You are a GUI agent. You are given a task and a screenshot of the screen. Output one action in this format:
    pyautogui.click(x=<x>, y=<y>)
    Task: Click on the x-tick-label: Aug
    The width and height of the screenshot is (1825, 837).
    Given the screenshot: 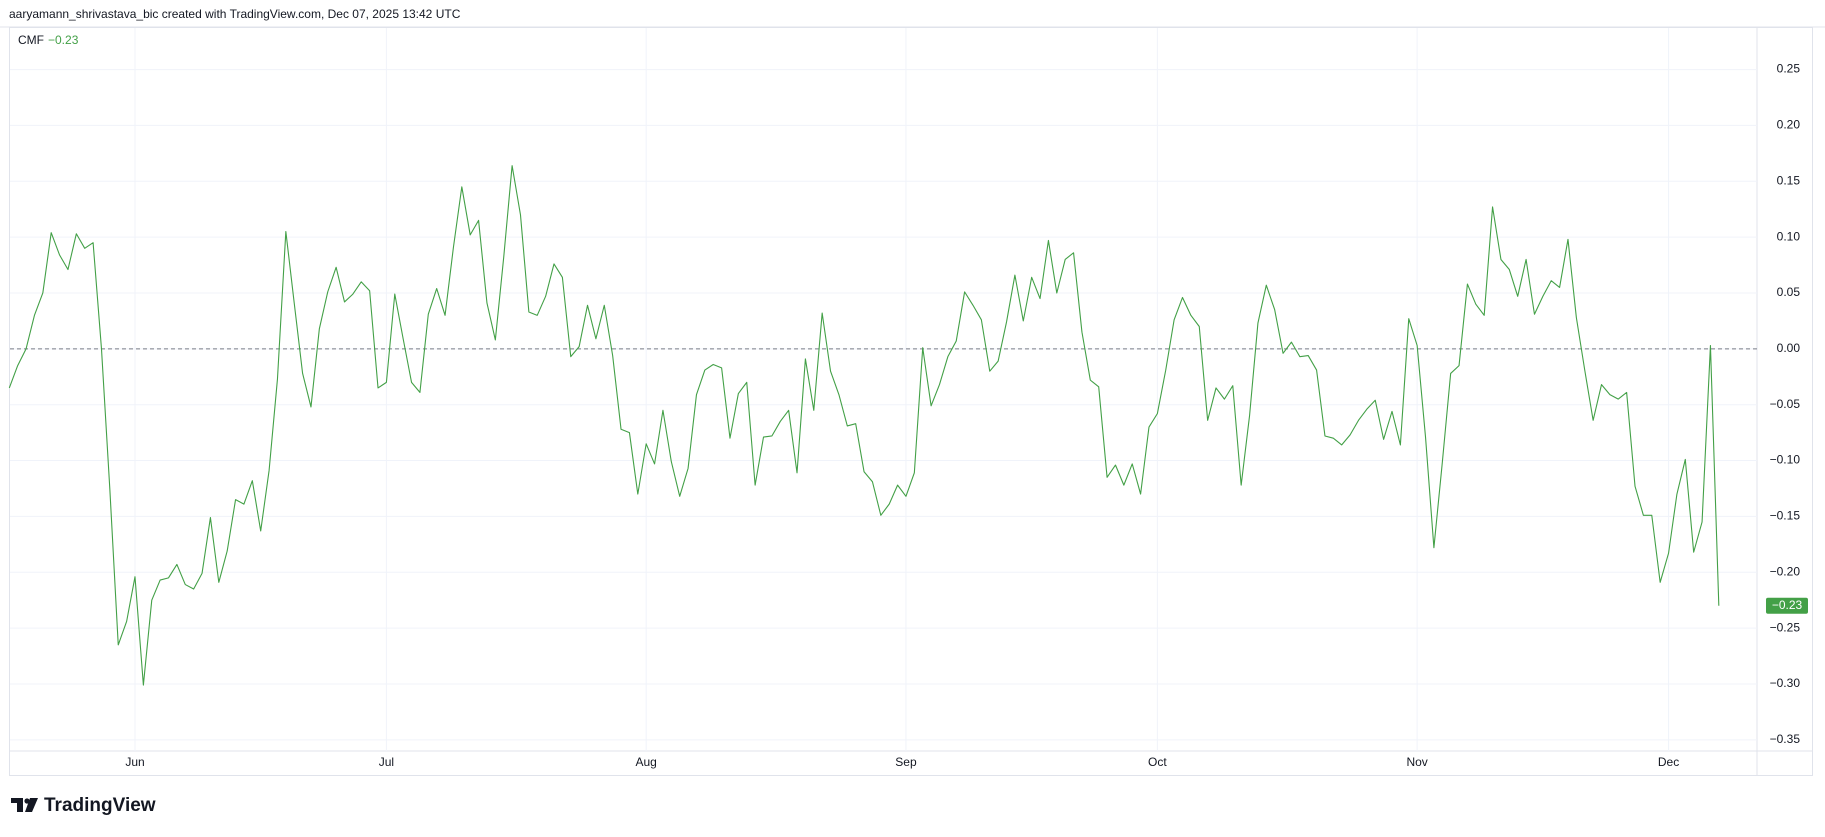 What is the action you would take?
    pyautogui.click(x=646, y=762)
    